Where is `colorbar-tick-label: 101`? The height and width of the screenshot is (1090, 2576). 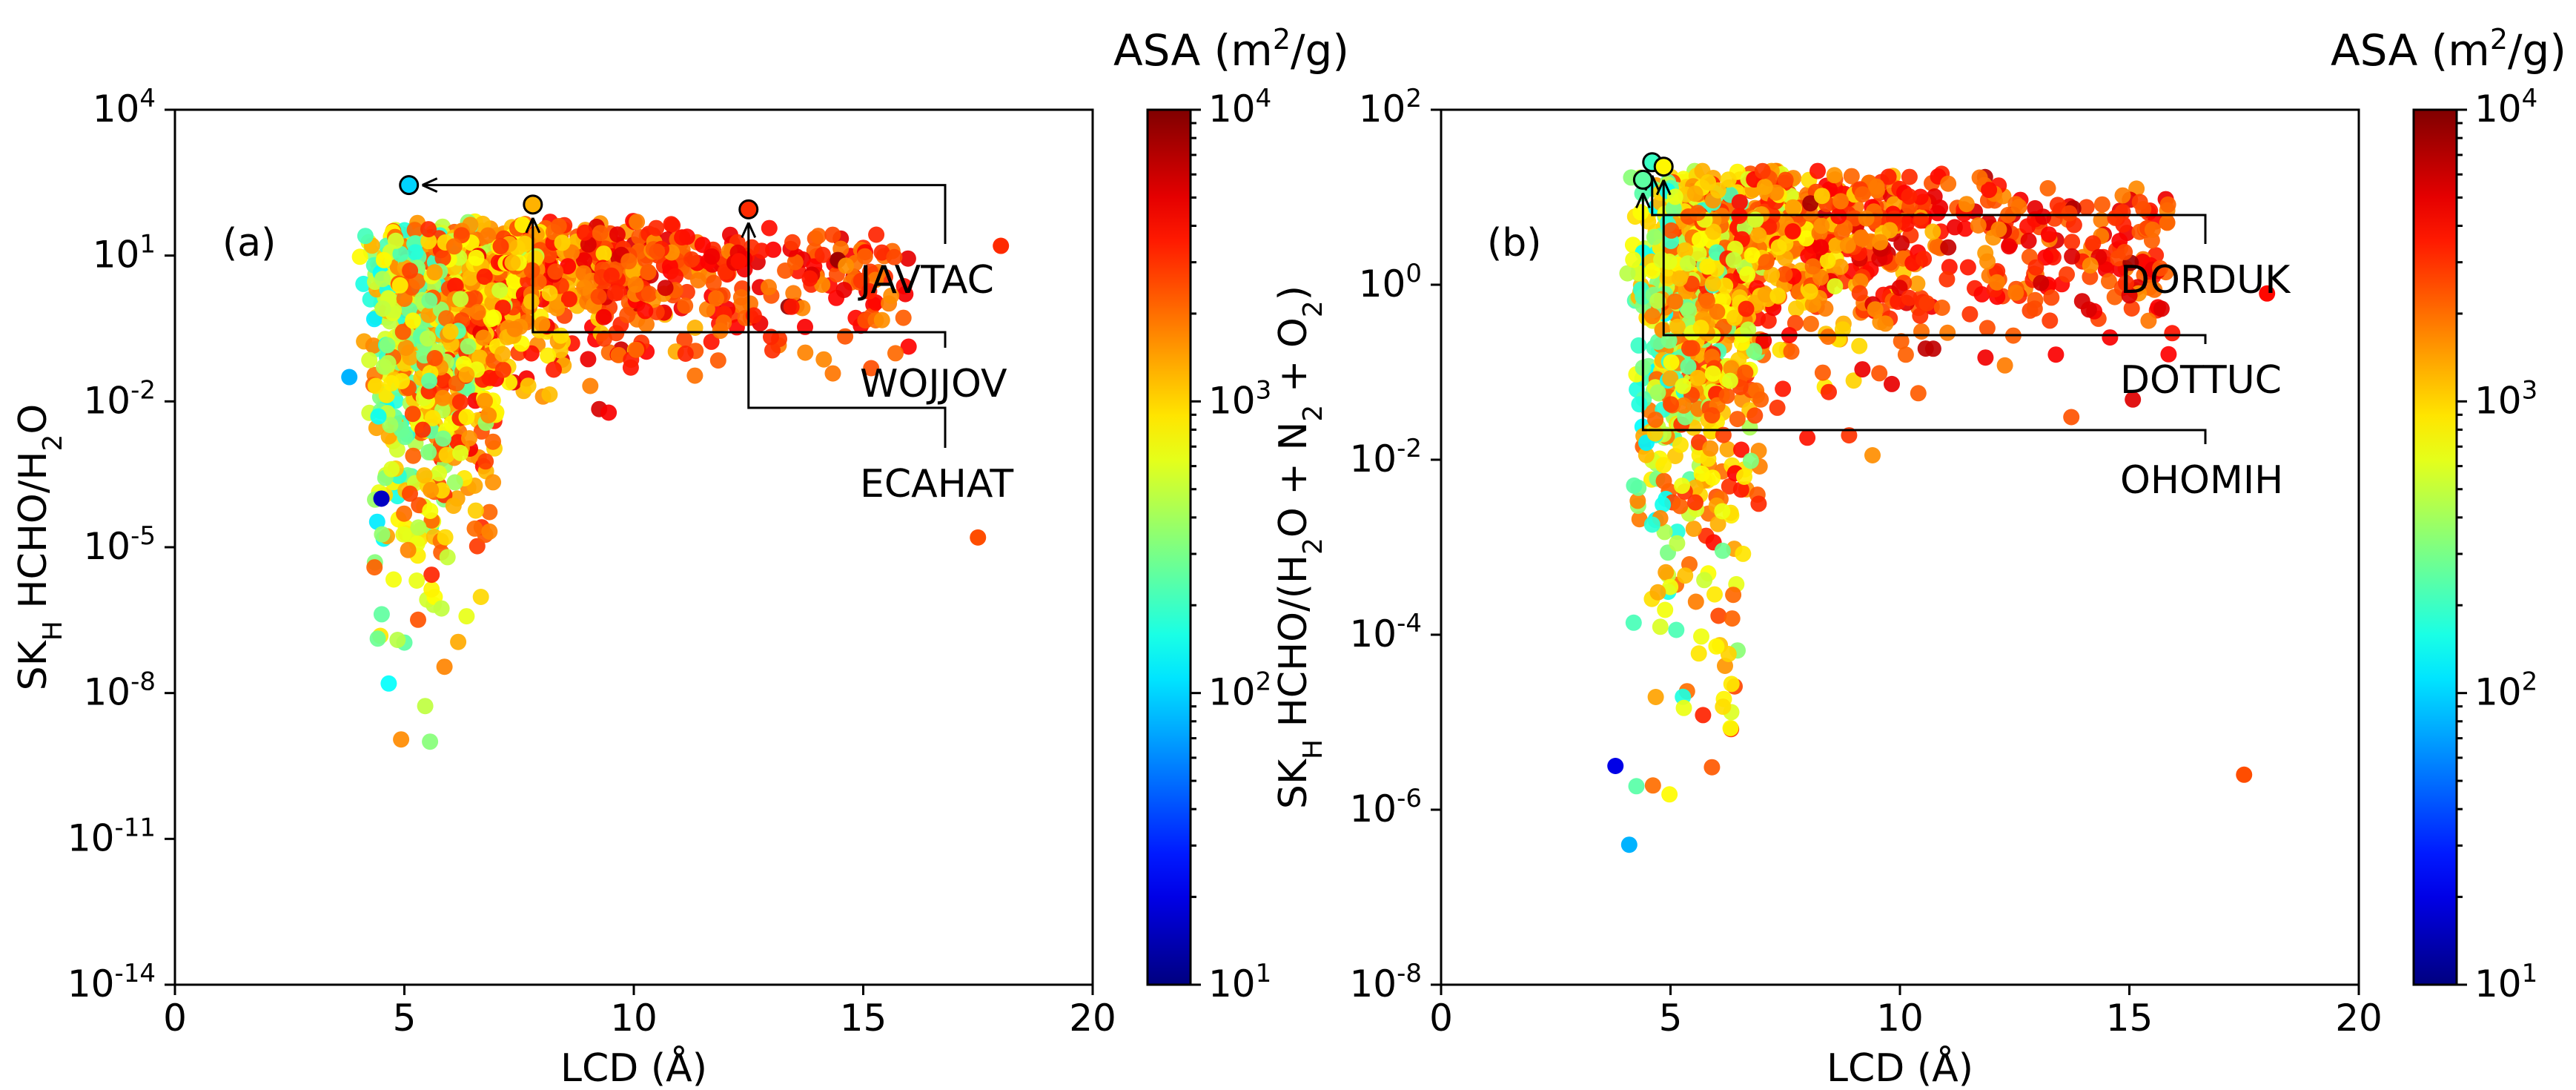
colorbar-tick-label: 101 is located at coordinates (1239, 982).